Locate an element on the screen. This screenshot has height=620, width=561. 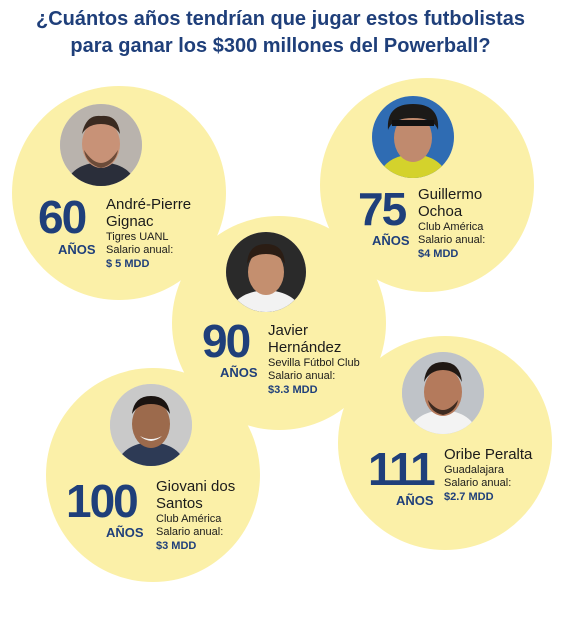
player-name-hernandez: Javier is located at coordinates (288, 330).